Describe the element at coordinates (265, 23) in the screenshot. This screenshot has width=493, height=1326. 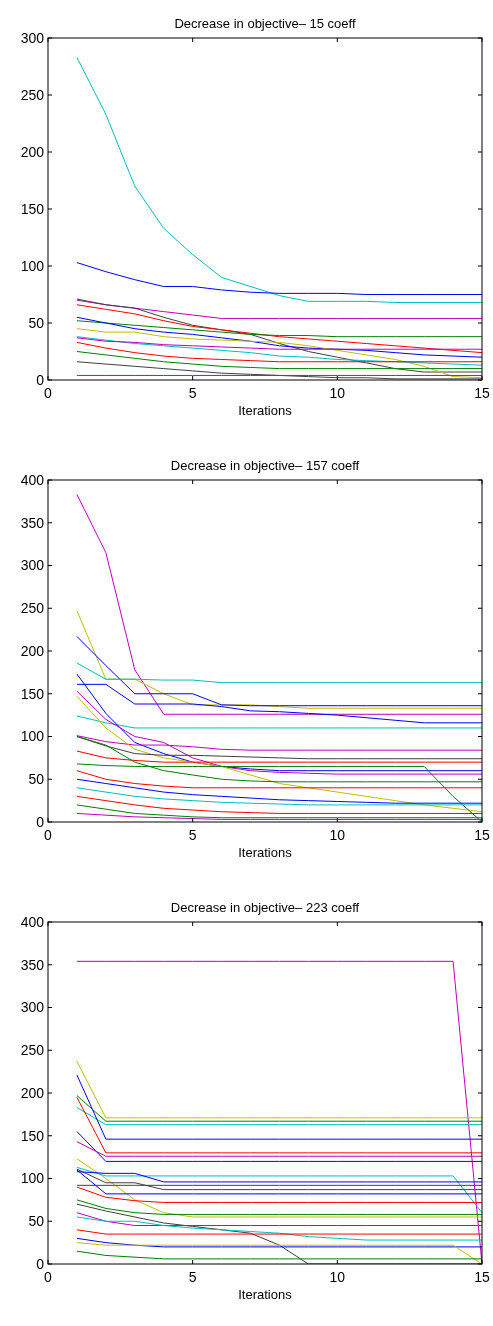
I see `chart-title: Decrease in objective– 15 coeff` at that location.